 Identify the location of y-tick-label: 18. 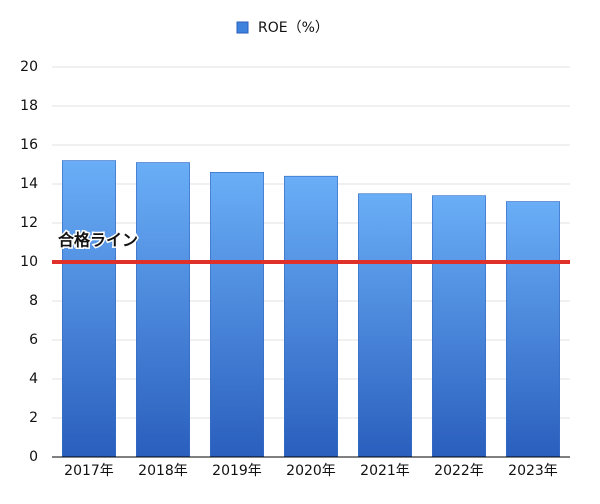
(29, 106).